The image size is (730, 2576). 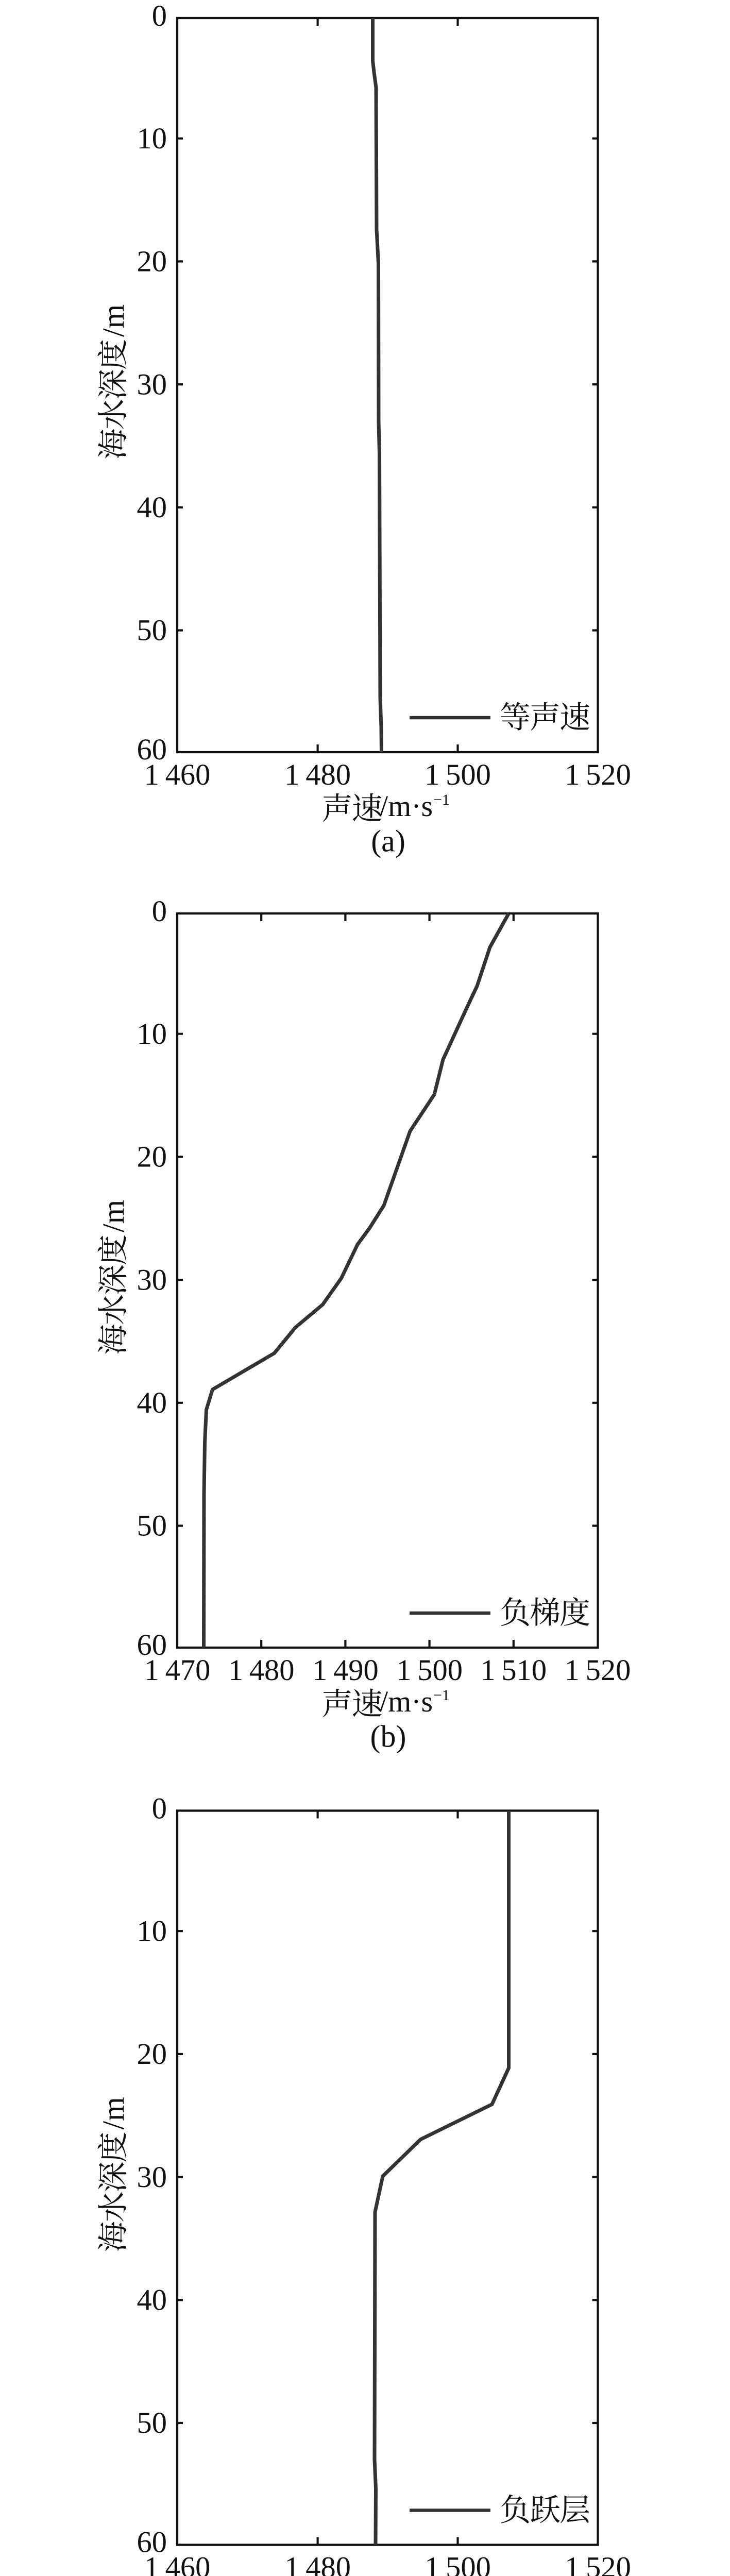 What do you see at coordinates (388, 1736) in the screenshot?
I see `svg-text: (b)` at bounding box center [388, 1736].